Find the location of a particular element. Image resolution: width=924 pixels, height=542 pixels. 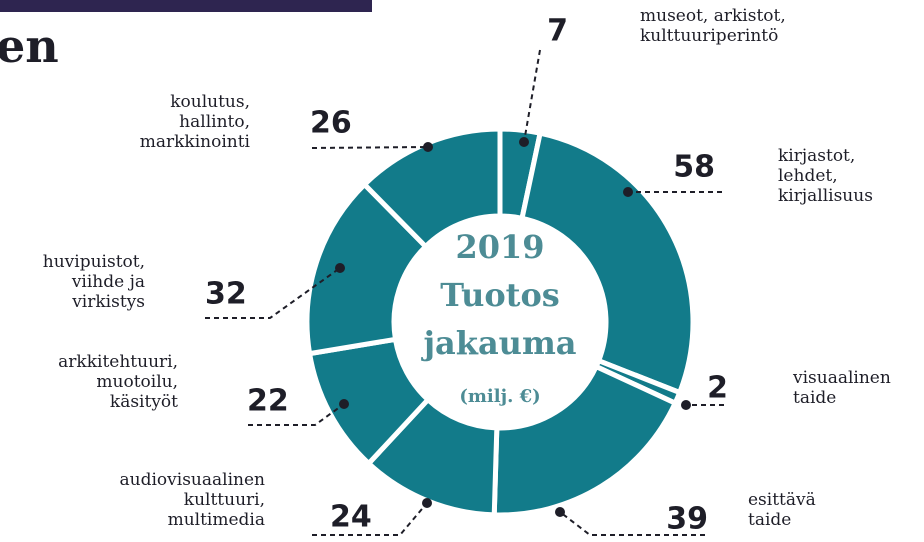

value-label: 7 is located at coordinates (557, 31).